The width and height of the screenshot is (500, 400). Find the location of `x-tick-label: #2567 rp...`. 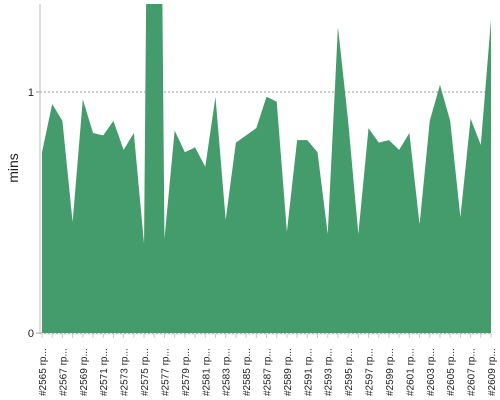

x-tick-label: #2567 rp... is located at coordinates (63, 372).